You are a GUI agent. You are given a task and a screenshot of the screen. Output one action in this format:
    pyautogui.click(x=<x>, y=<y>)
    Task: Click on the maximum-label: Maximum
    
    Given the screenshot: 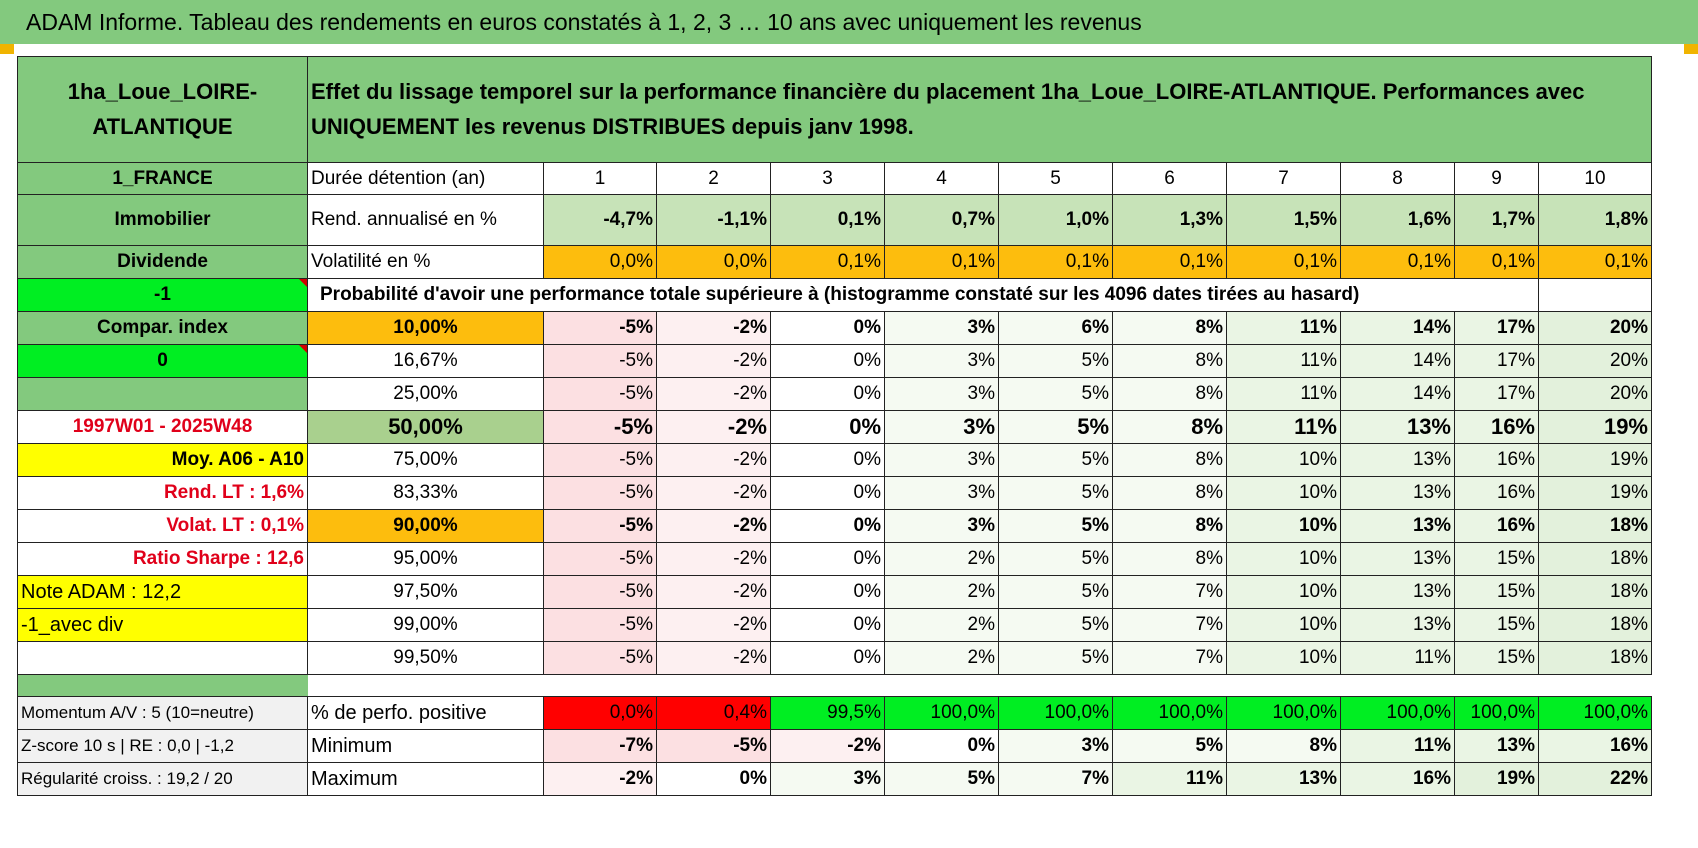 What is the action you would take?
    pyautogui.click(x=425, y=779)
    